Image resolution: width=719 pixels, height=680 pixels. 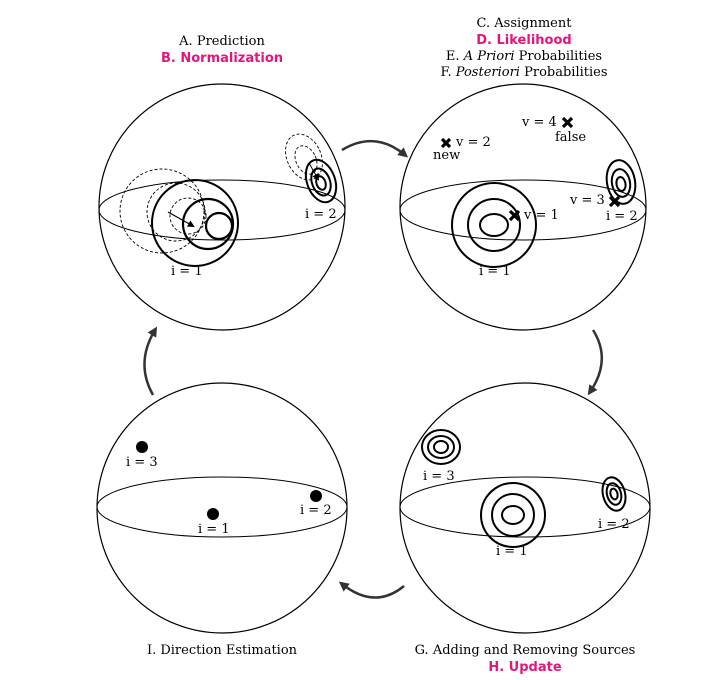 What do you see at coordinates (222, 508) in the screenshot?
I see `sphere-estimation` at bounding box center [222, 508].